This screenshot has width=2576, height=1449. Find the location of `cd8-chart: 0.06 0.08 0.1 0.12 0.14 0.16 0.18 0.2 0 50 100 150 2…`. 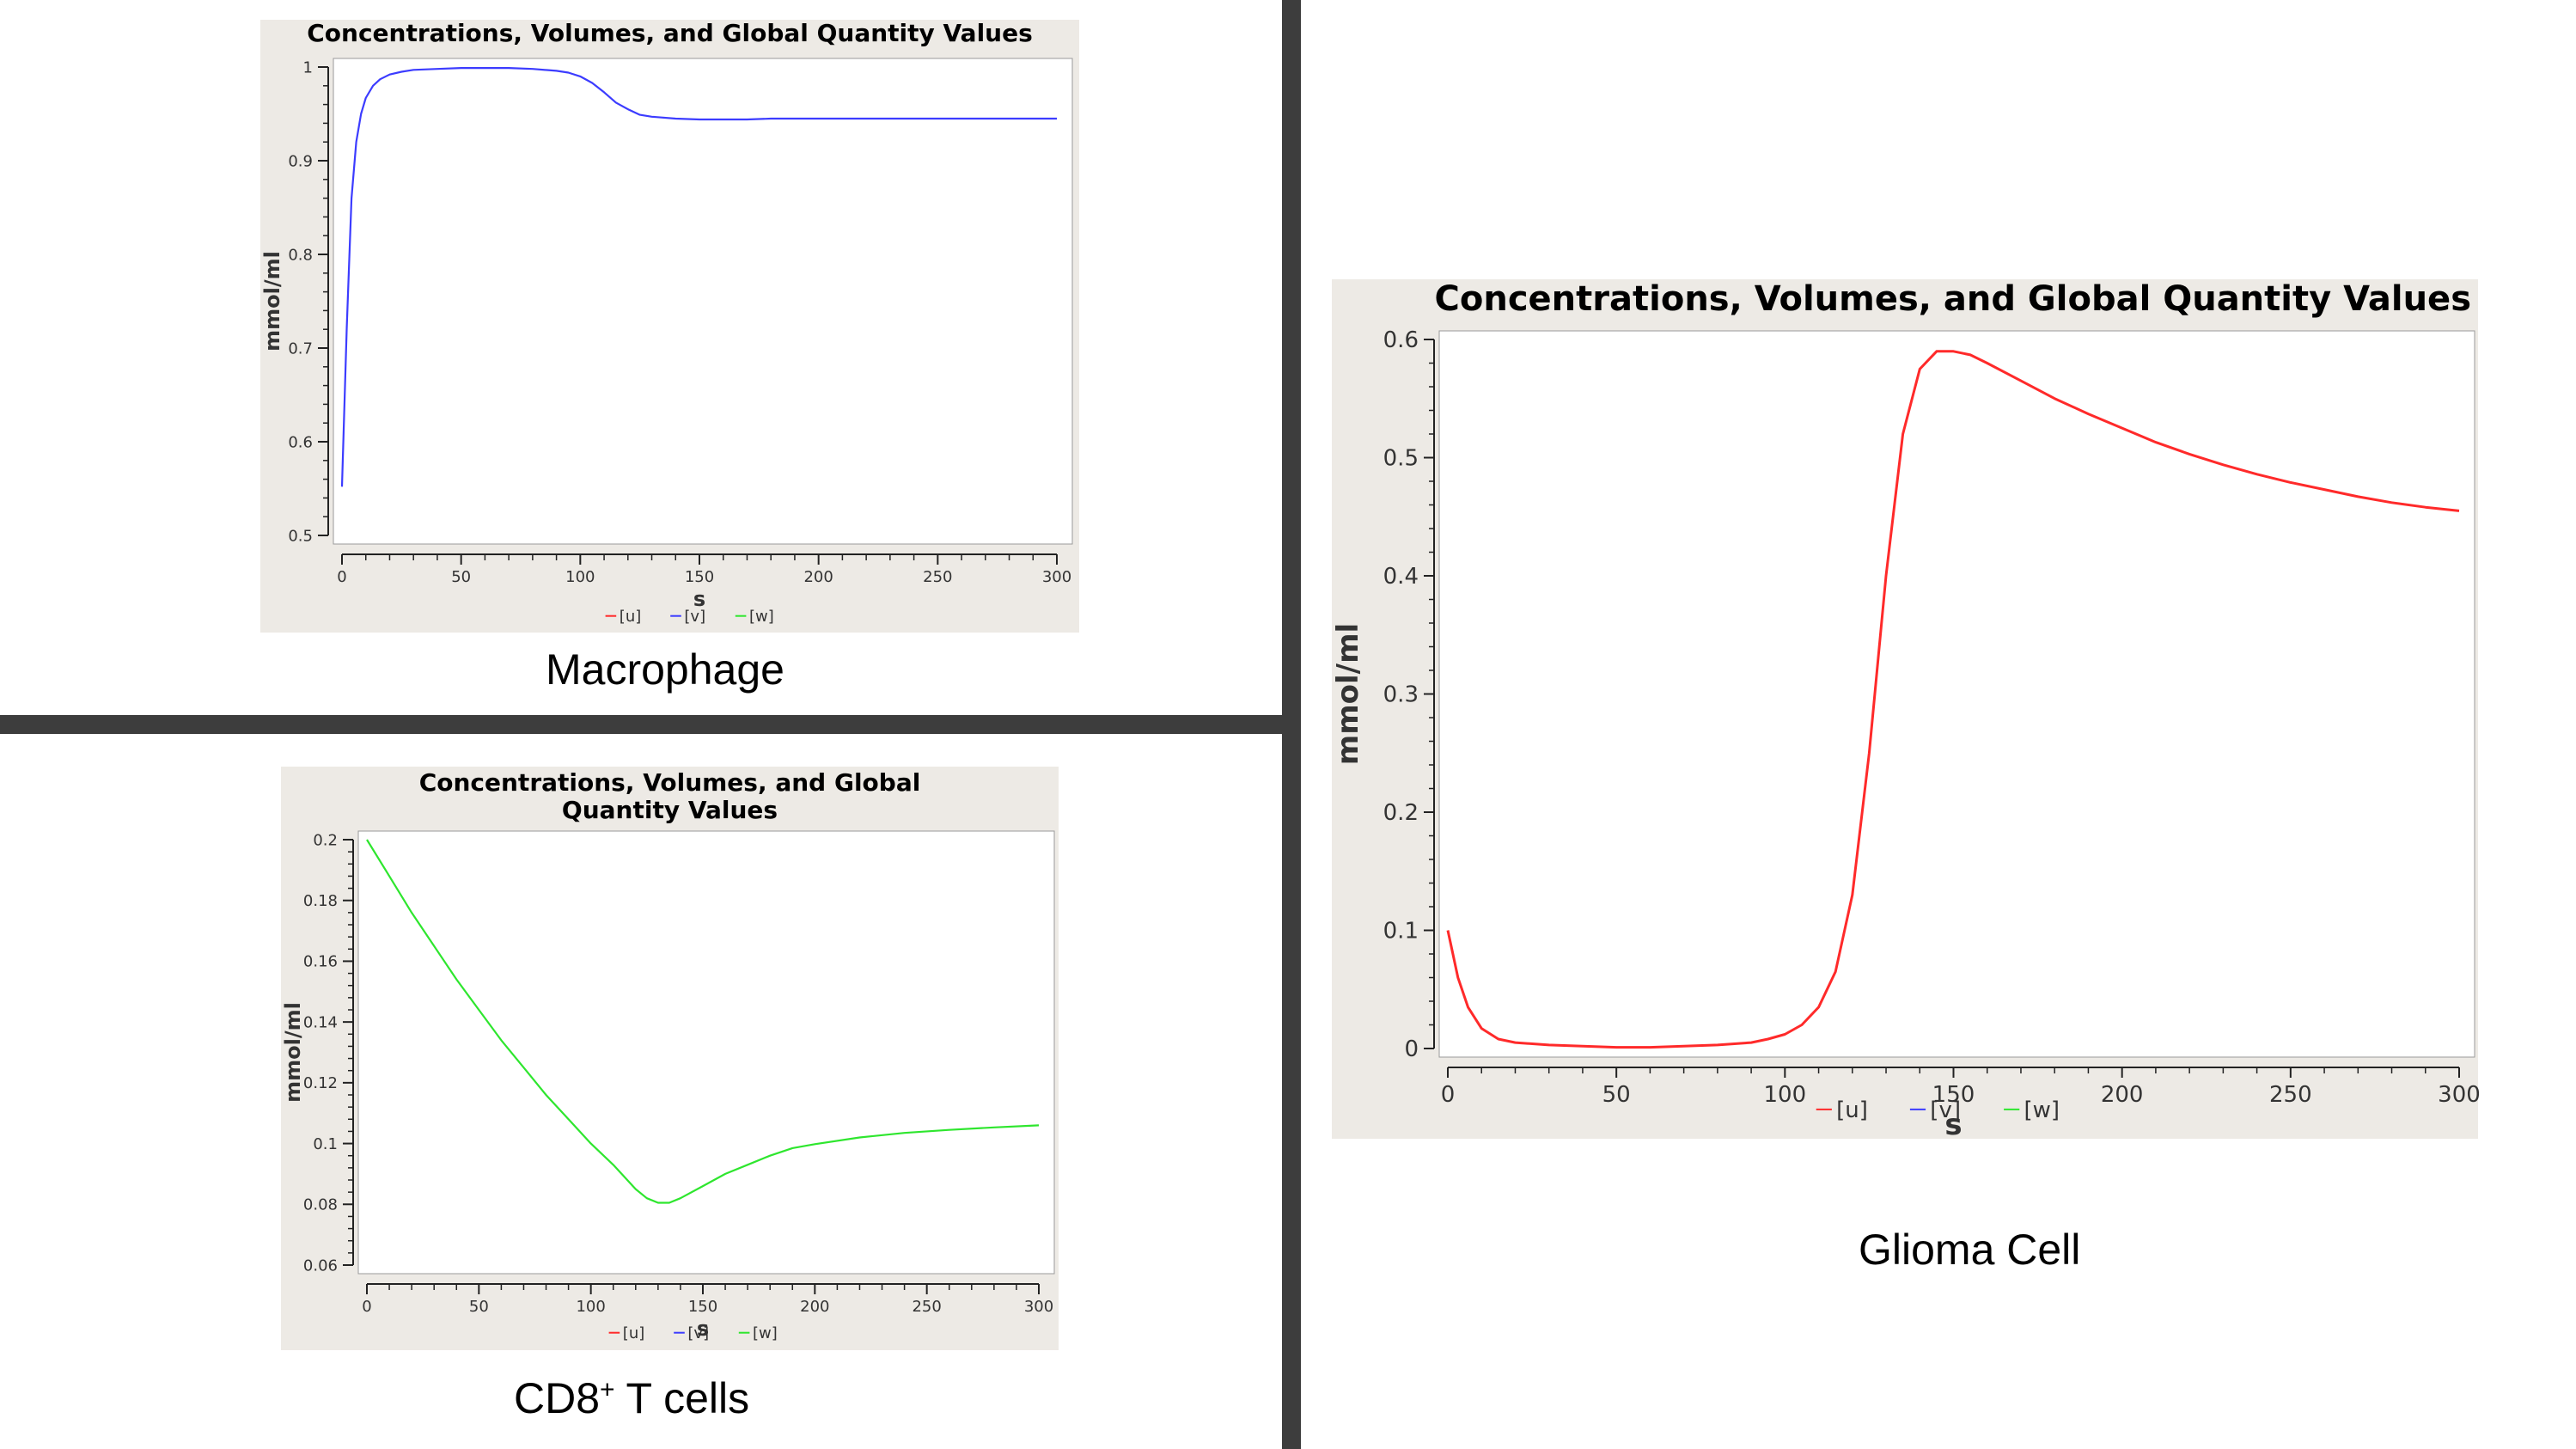

cd8-chart: 0.06 0.08 0.1 0.12 0.14 0.16 0.18 0.2 0 50 100 150 2… is located at coordinates (668, 1086).